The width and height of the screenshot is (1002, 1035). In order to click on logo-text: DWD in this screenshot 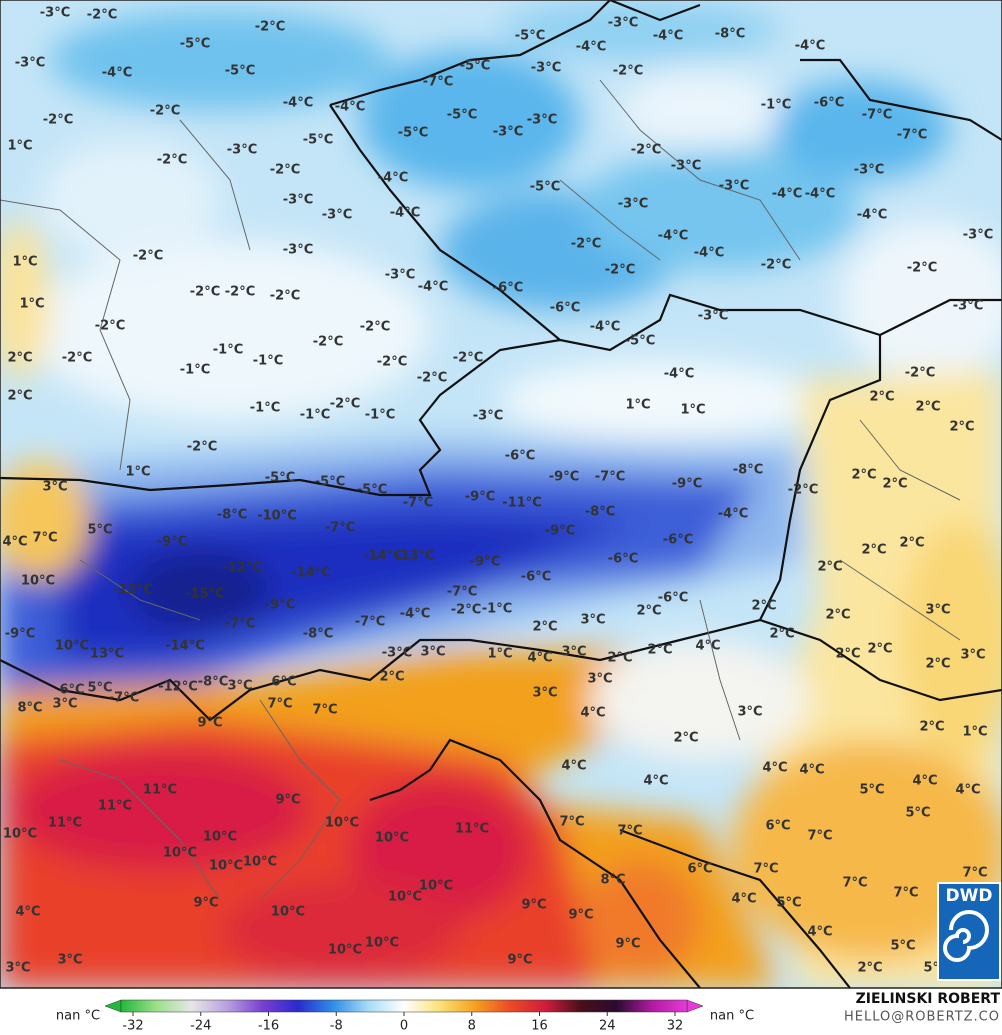, I will do `click(969, 896)`.